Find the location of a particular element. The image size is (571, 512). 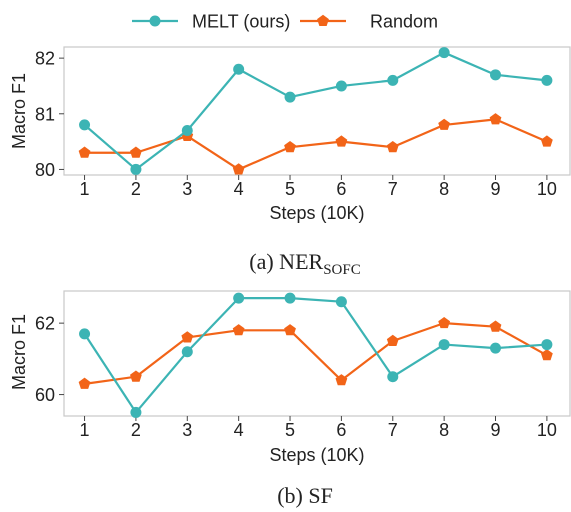

legend-label: Random is located at coordinates (404, 22).